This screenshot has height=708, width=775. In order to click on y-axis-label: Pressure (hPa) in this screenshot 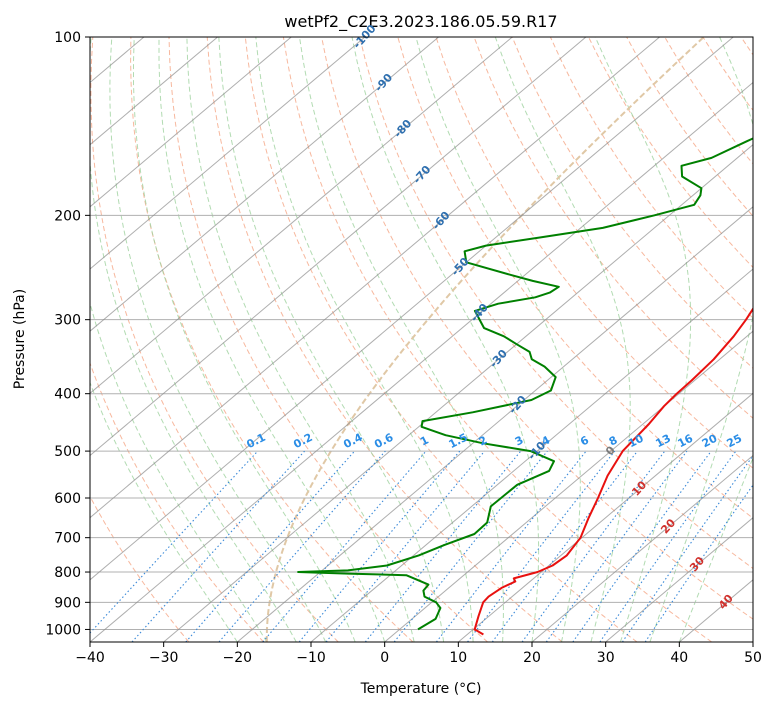, I will do `click(20, 339)`.